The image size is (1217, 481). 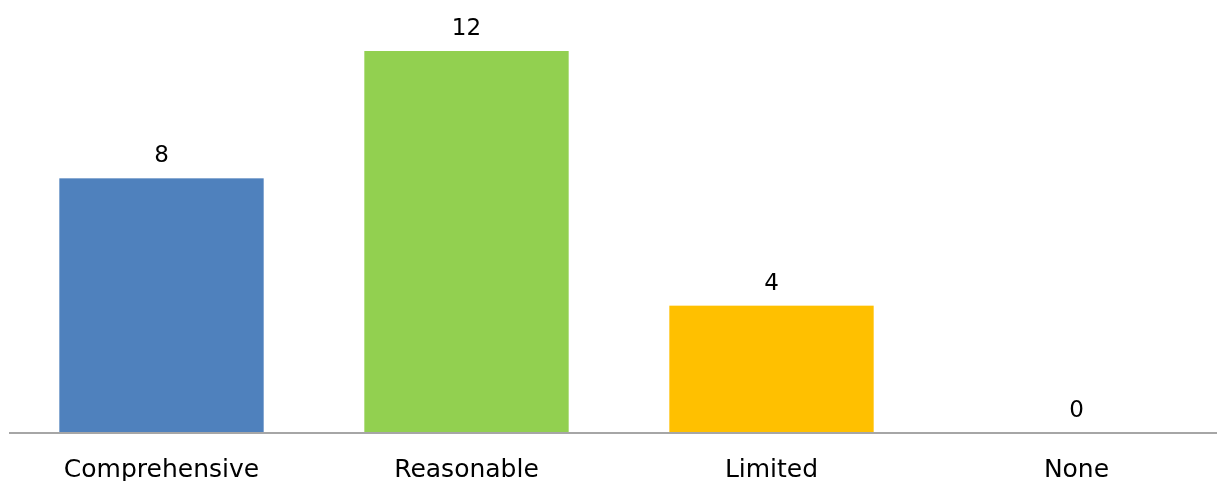 I want to click on data-label: 0, so click(x=1076, y=409).